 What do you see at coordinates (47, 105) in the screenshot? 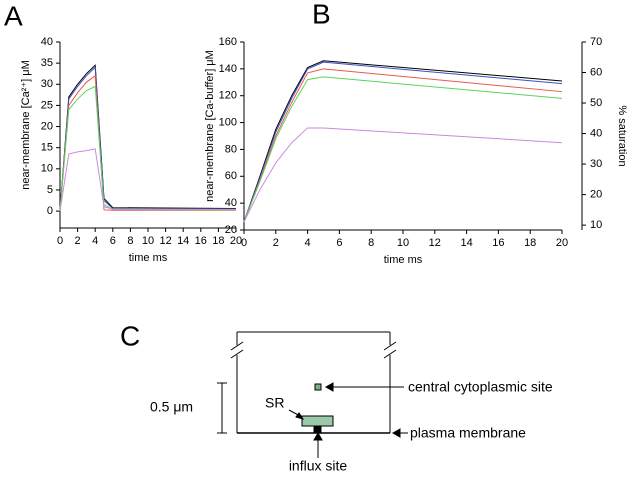
I see `y-tick-label: 25` at bounding box center [47, 105].